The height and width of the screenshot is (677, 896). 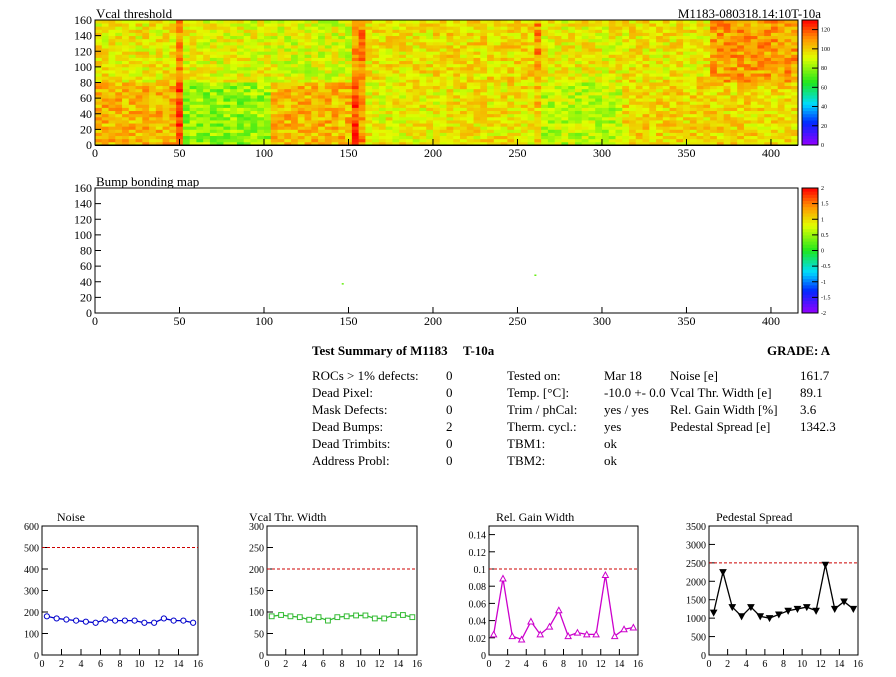 I want to click on summary-grade: GRADE: A, so click(x=799, y=350).